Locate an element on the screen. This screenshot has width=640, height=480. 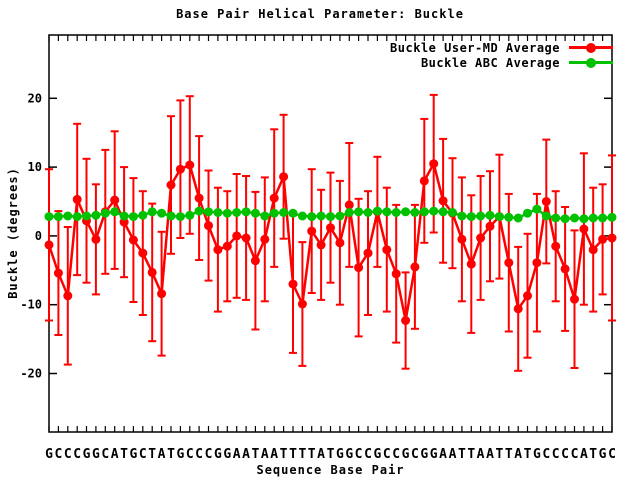
green-circle-marker-icon is located at coordinates (591, 62).